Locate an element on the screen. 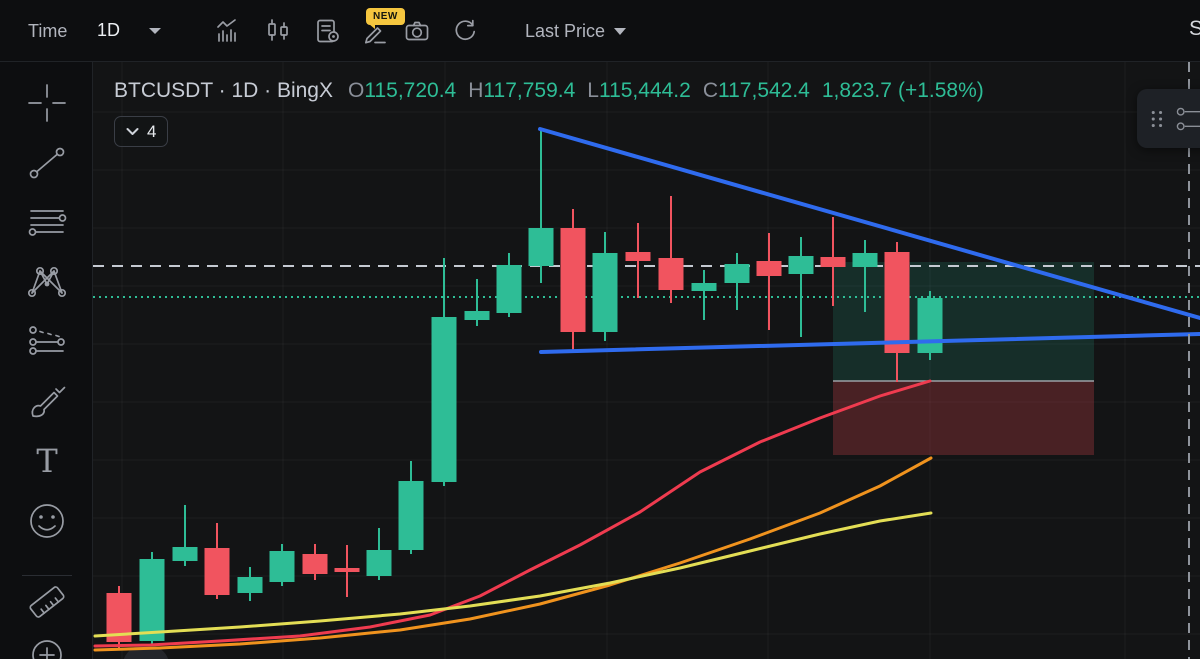 The width and height of the screenshot is (1200, 659). fib-retracement-icon is located at coordinates (47, 223).